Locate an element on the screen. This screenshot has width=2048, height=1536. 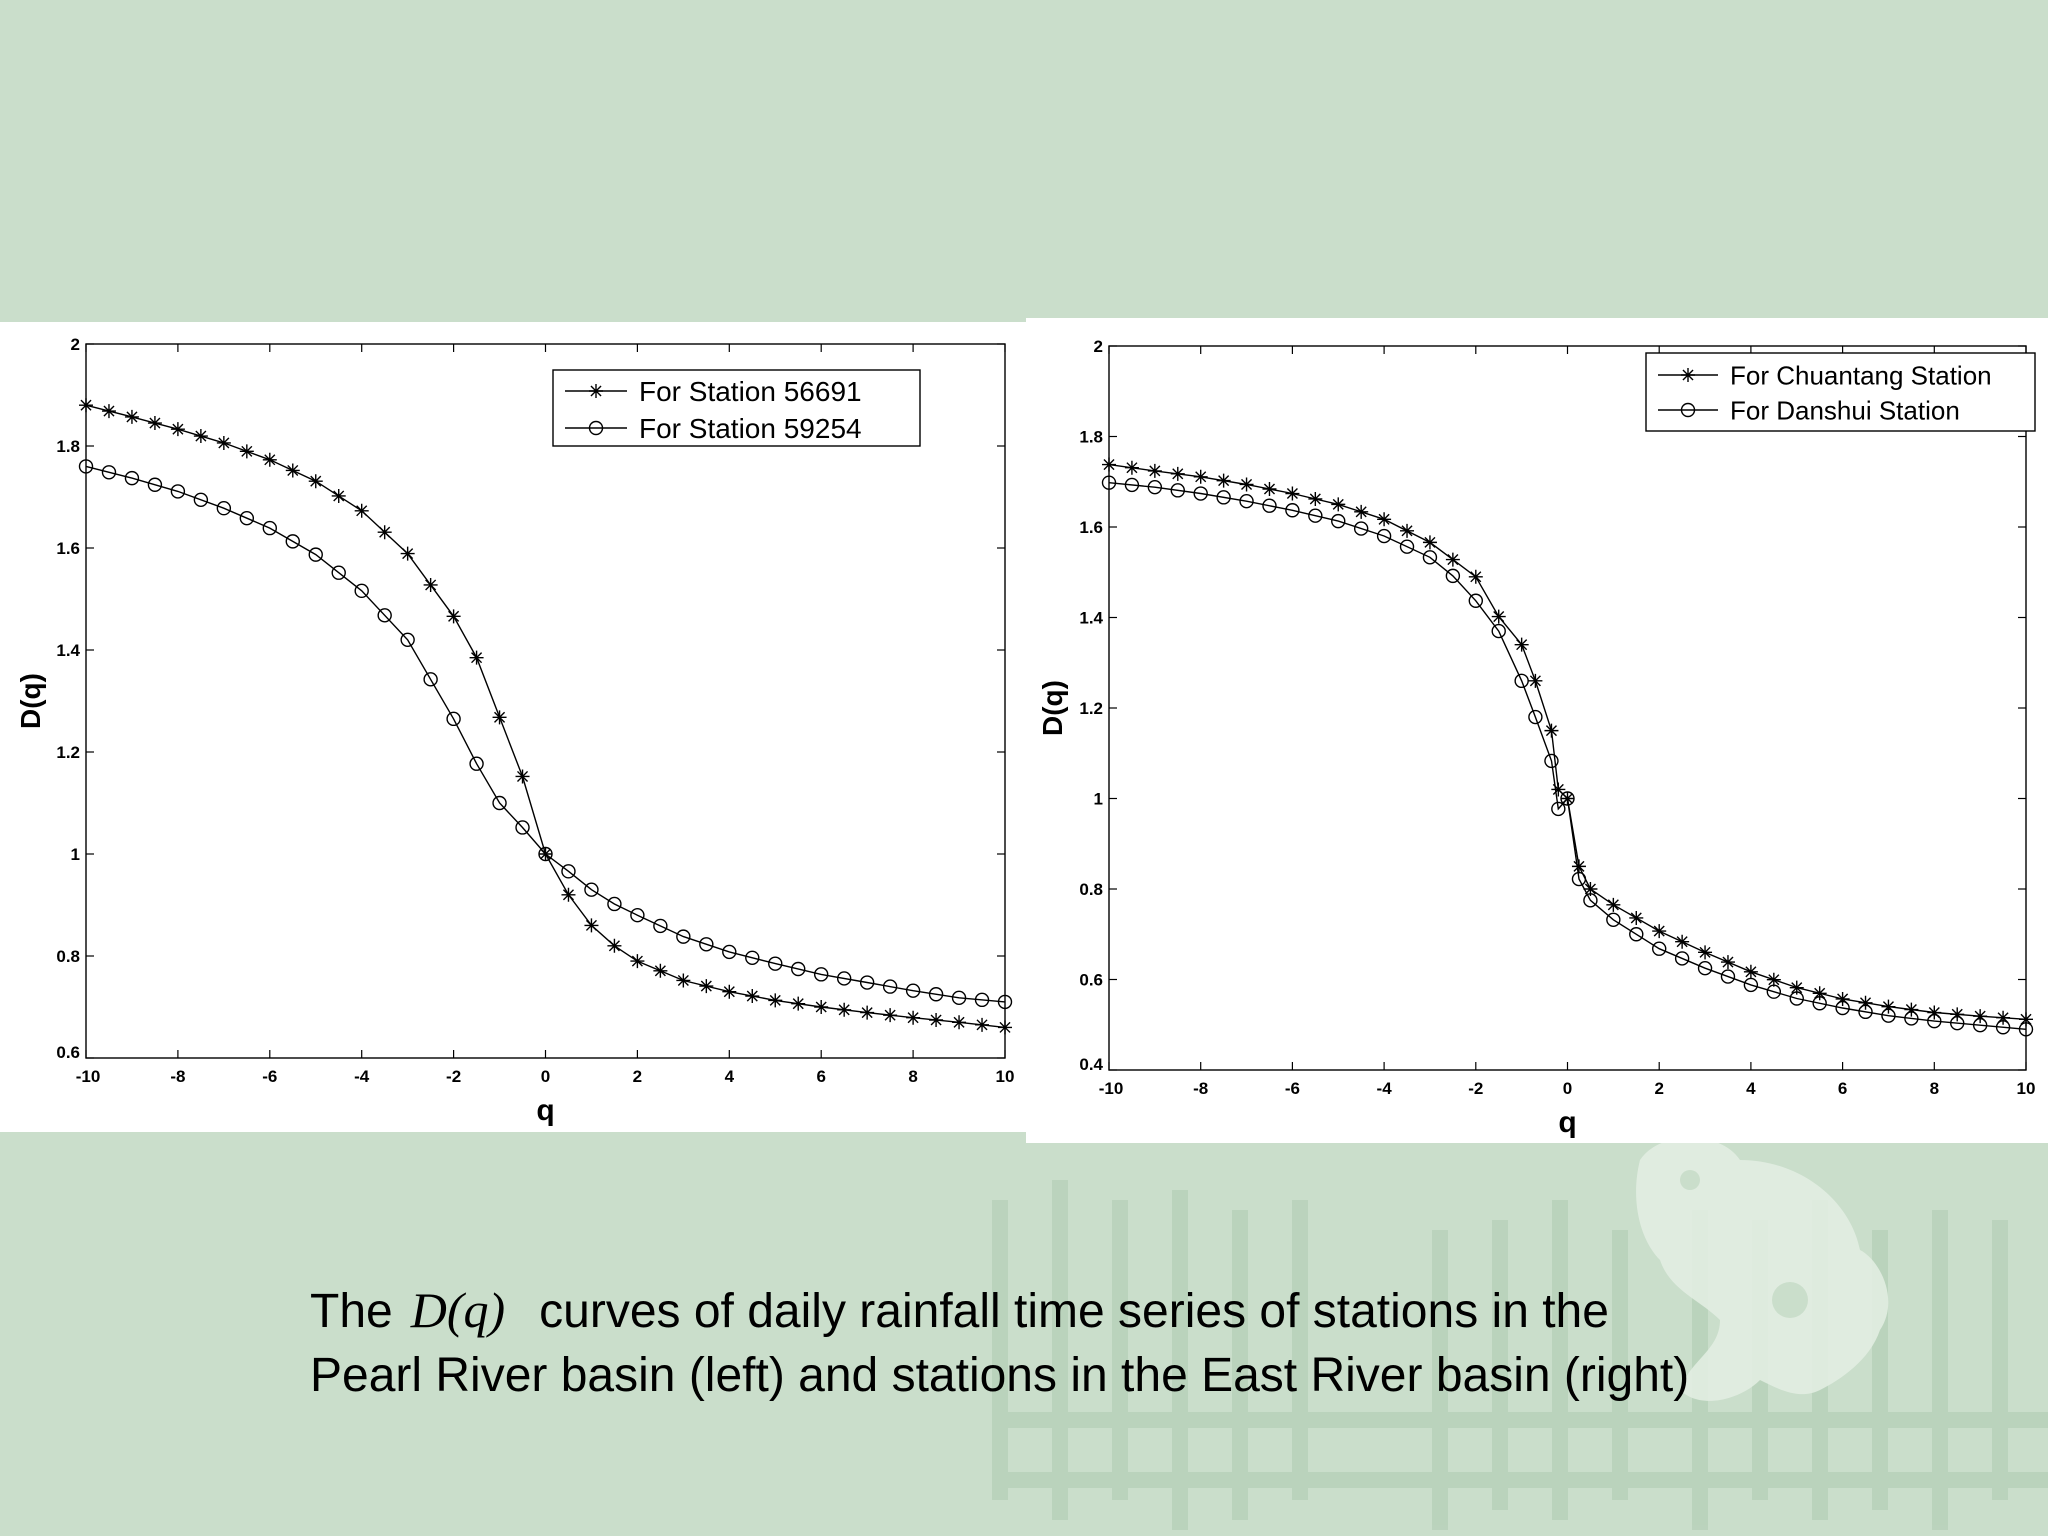
left-chart-x-tick-label: -10 is located at coordinates (88, 1076).